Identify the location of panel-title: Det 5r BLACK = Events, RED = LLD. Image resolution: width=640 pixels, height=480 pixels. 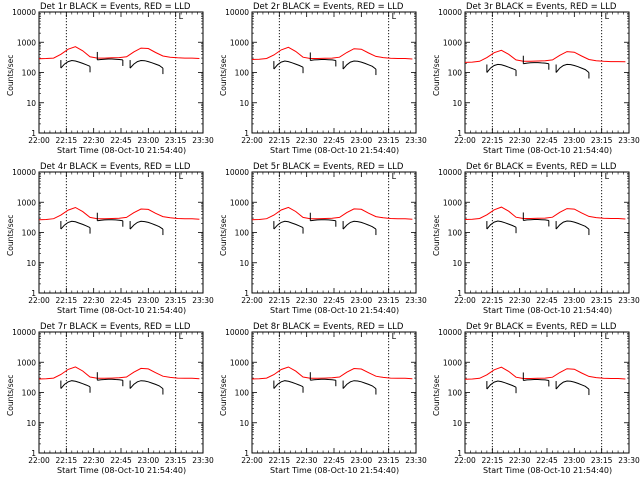
(328, 167).